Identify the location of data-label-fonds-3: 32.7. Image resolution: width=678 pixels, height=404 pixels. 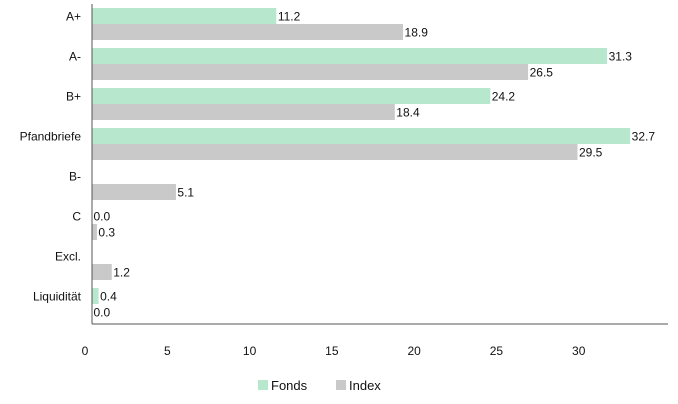
(644, 137).